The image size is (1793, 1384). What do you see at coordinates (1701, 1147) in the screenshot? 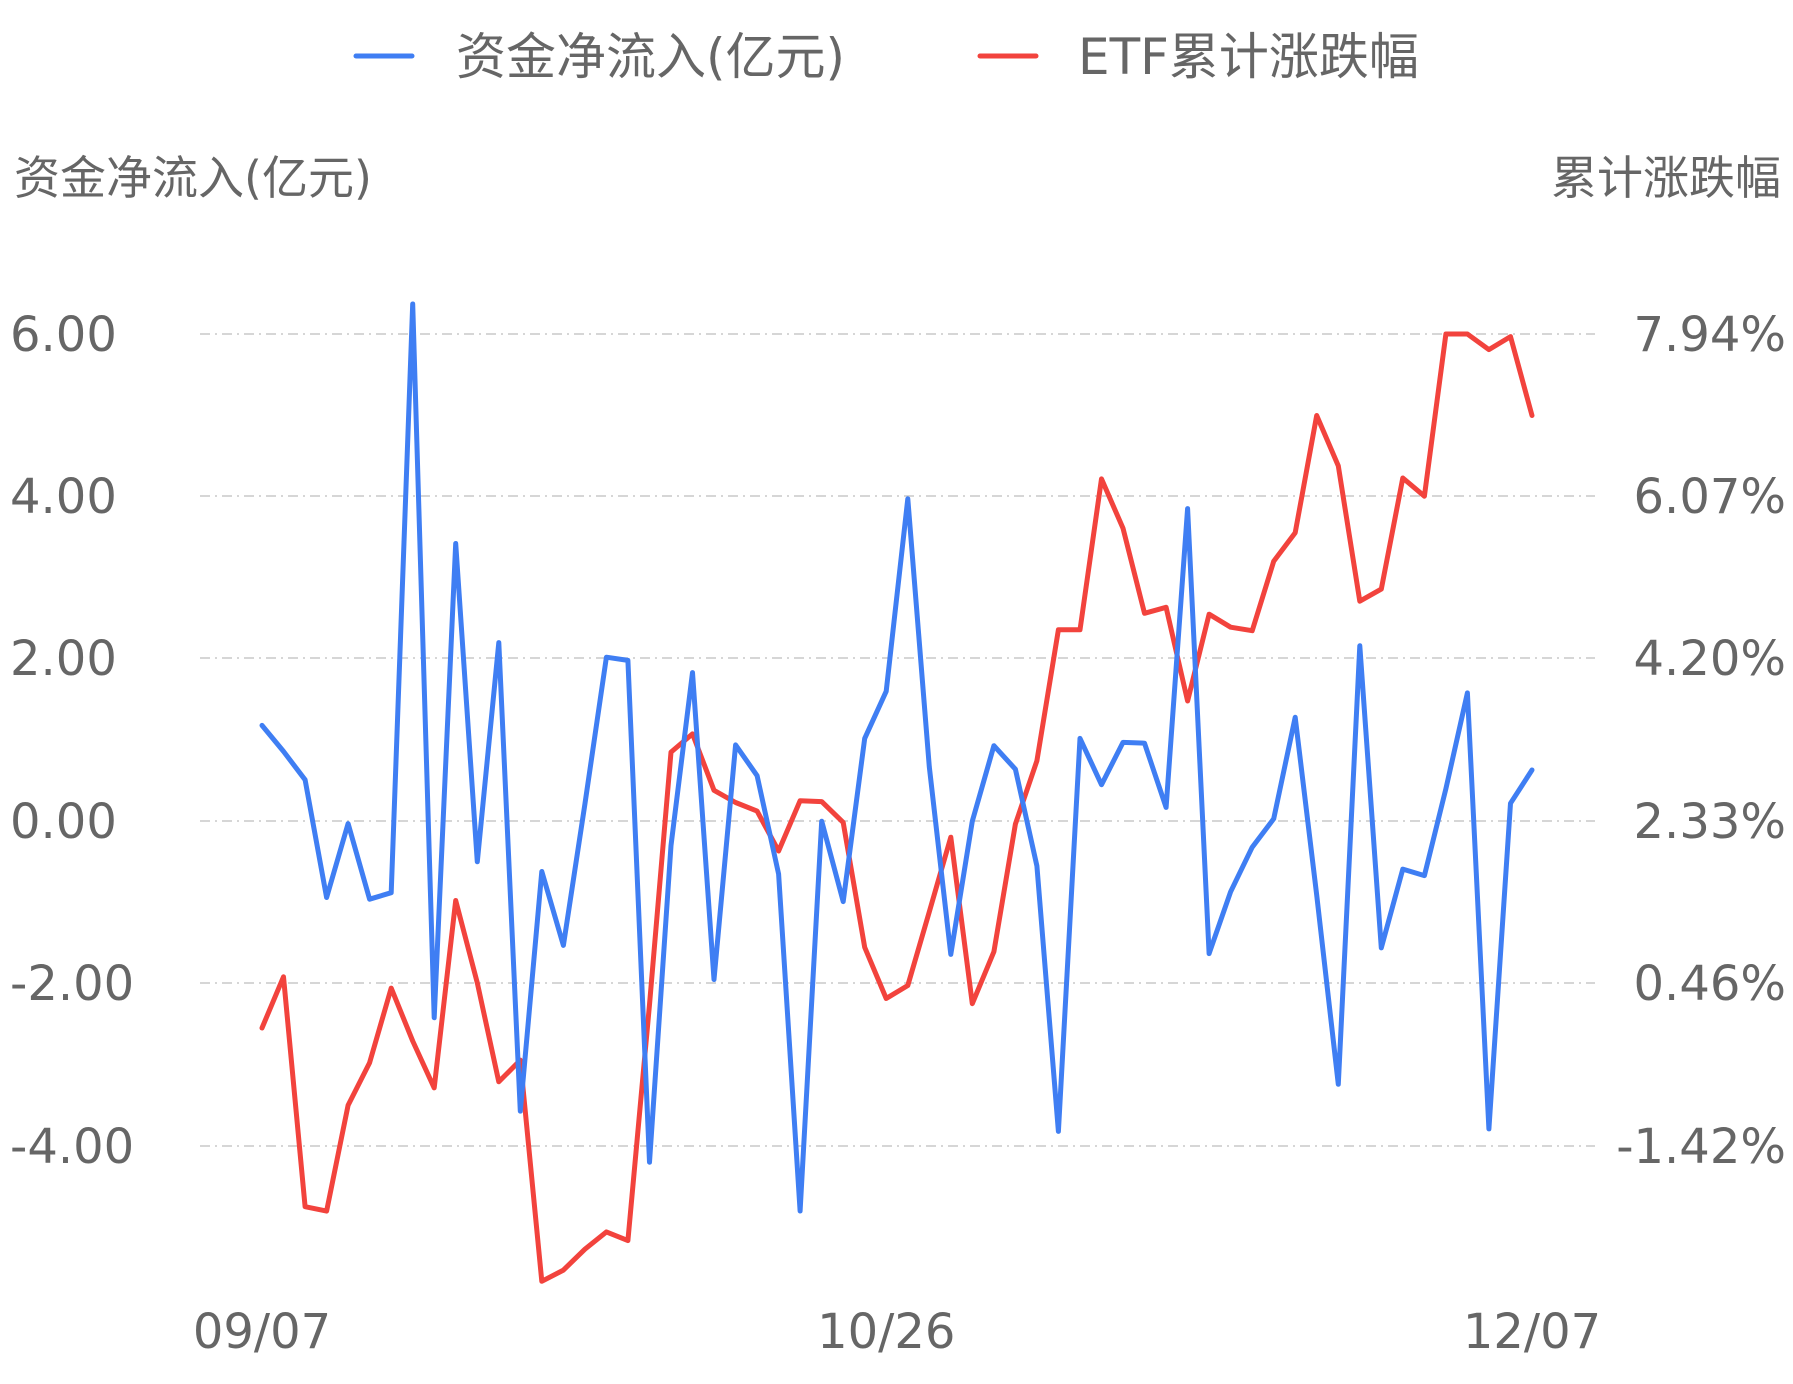
I see `right-tick-label: -1.42%` at bounding box center [1701, 1147].